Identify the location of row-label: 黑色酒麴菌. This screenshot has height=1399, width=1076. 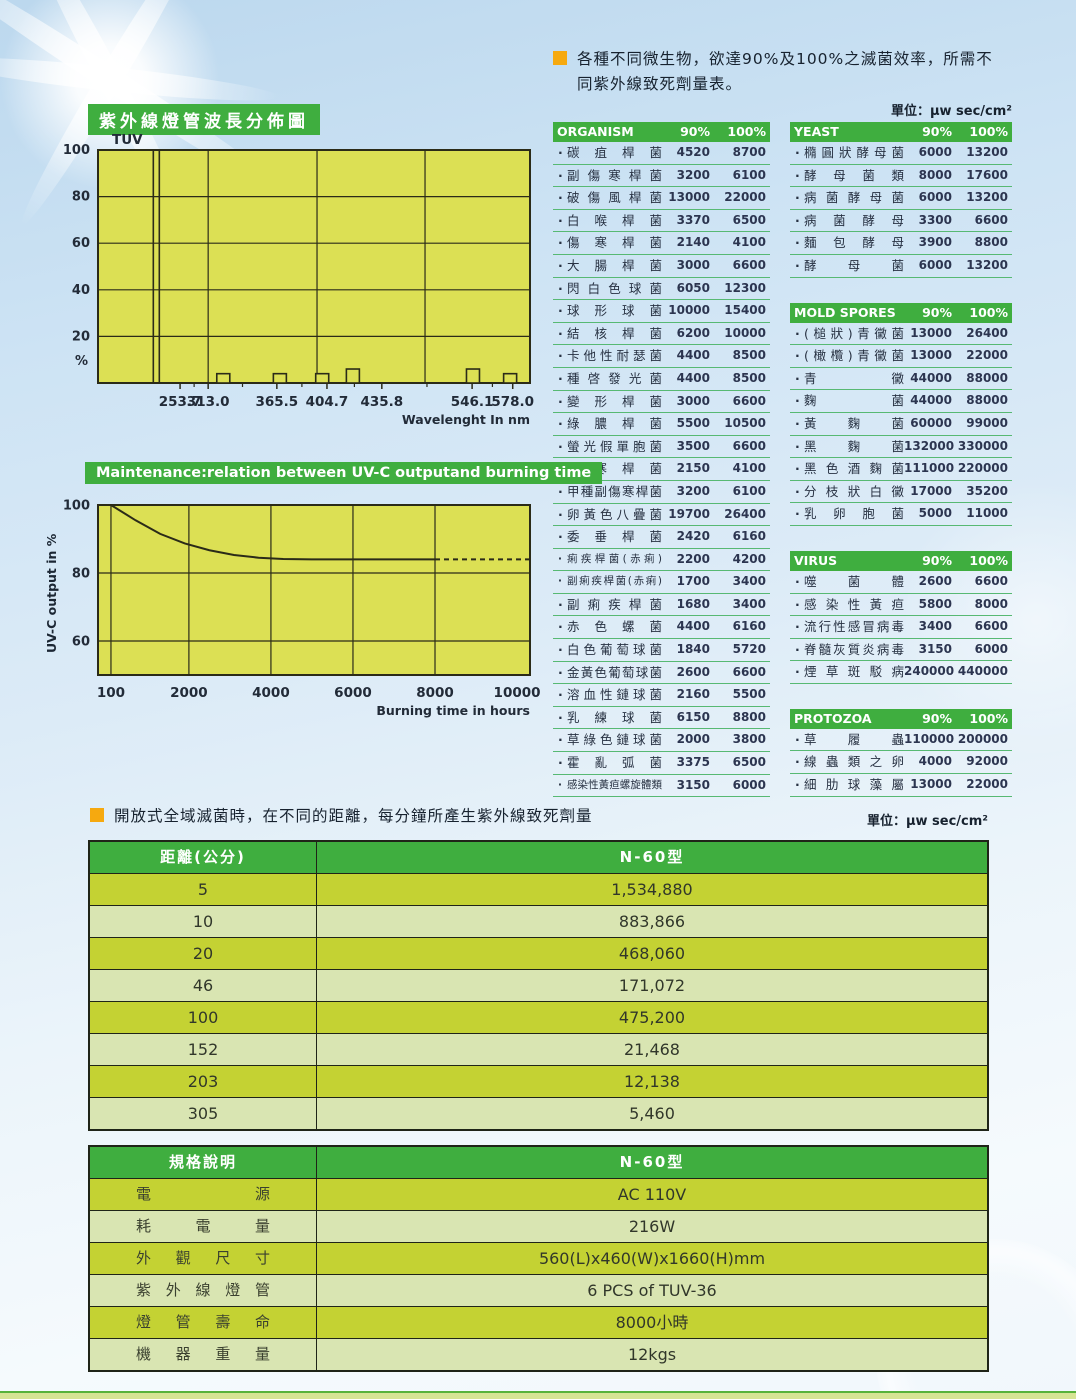
(849, 469).